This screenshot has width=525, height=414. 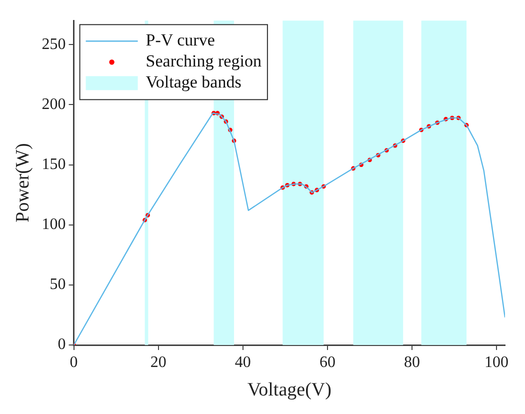 What do you see at coordinates (54, 225) in the screenshot?
I see `y-tick-label: 100` at bounding box center [54, 225].